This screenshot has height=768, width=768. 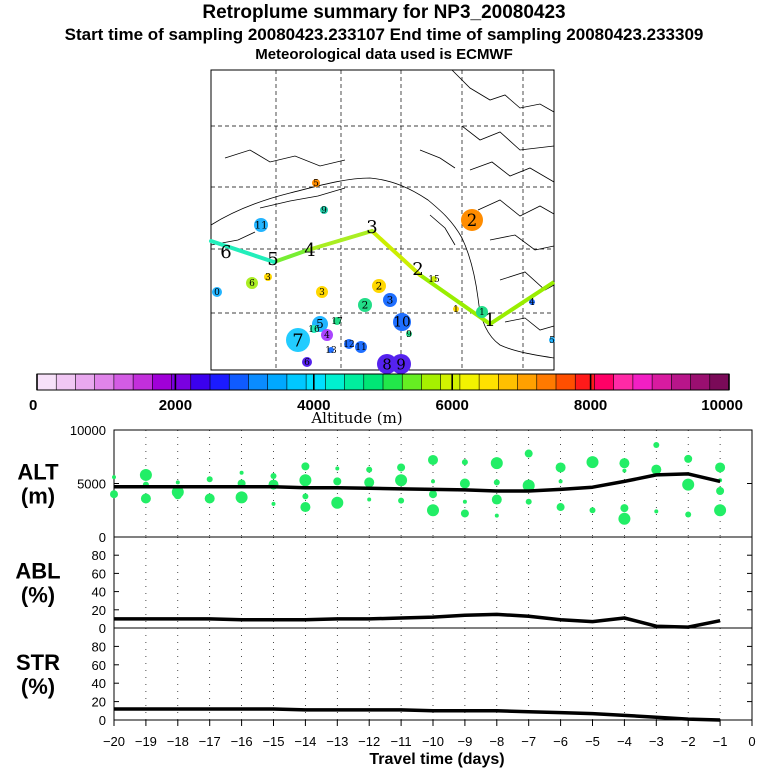 What do you see at coordinates (114, 741) in the screenshot?
I see `x-tick-label: −20` at bounding box center [114, 741].